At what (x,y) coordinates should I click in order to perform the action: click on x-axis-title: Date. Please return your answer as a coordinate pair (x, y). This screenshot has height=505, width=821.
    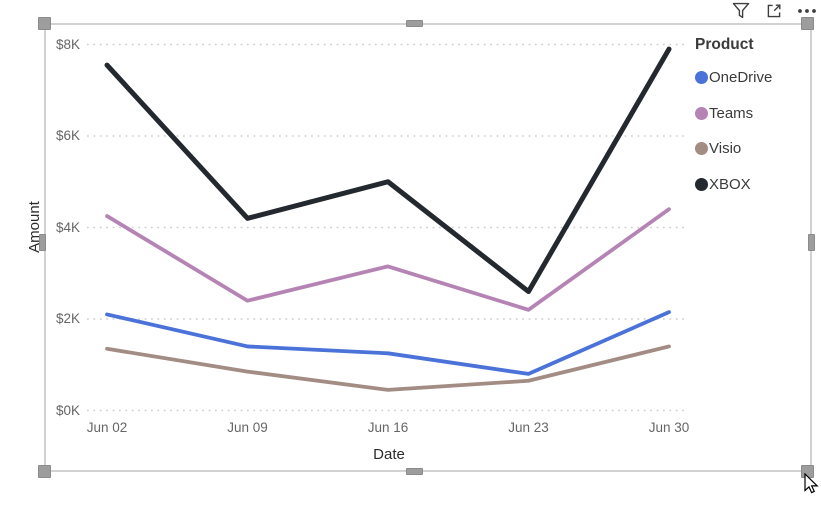
    Looking at the image, I should click on (389, 454).